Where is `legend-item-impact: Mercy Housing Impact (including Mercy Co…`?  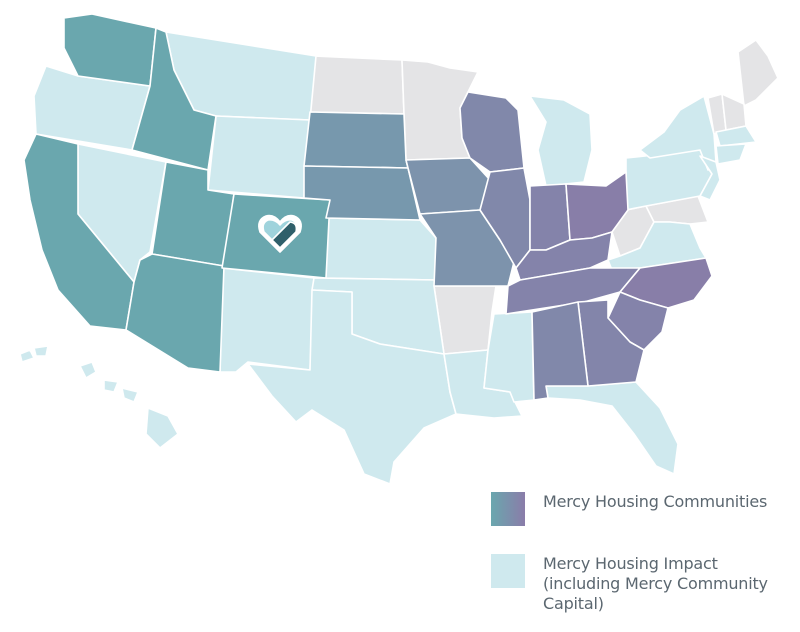
legend-item-impact: Mercy Housing Impact (including Mercy Co… is located at coordinates (629, 584).